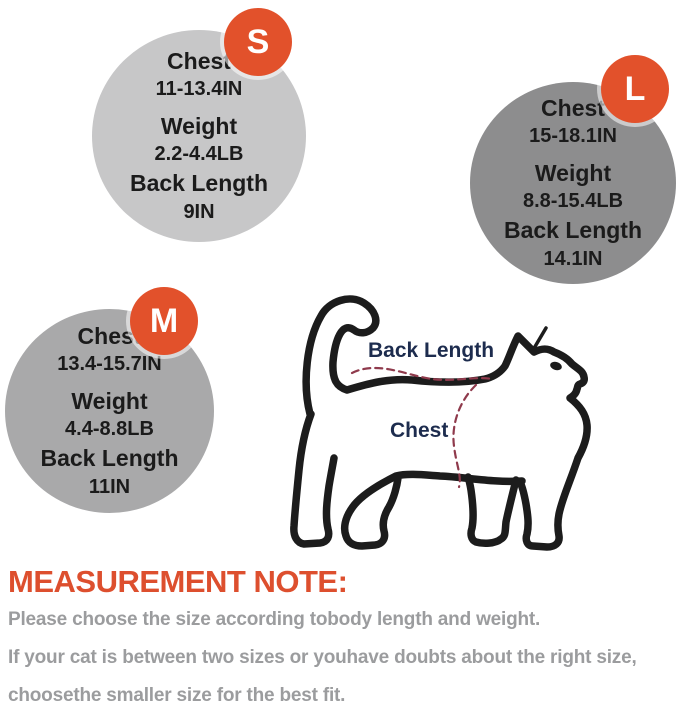 The width and height of the screenshot is (679, 715). Describe the element at coordinates (573, 200) in the screenshot. I see `weight-value: 8.8-15.4LB` at that location.